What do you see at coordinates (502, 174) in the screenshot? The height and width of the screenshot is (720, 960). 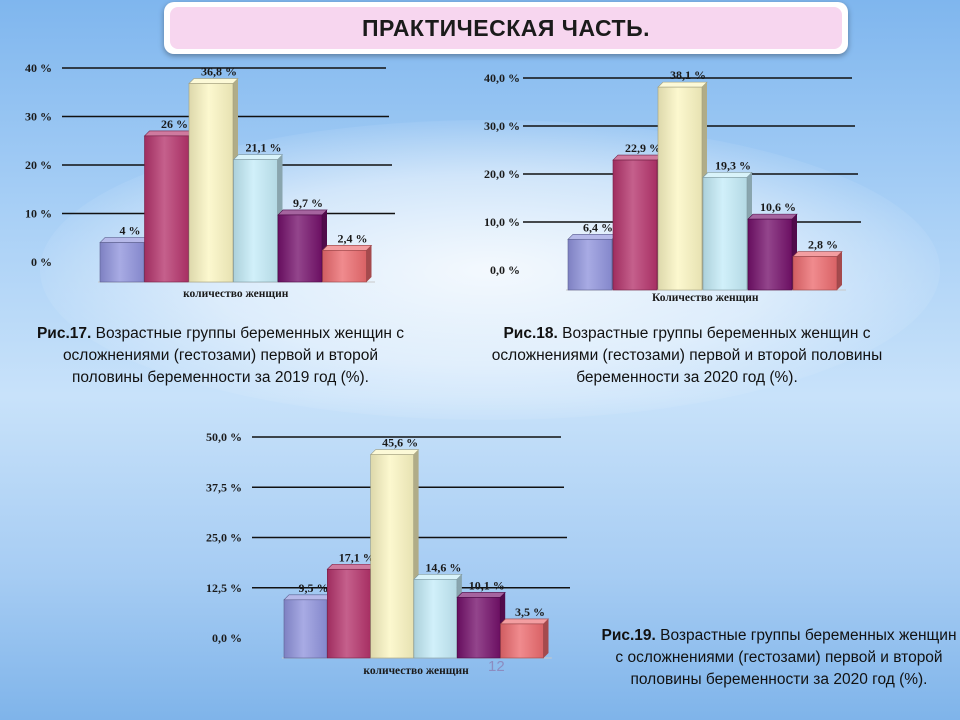 I see `y-tick-label: 20,0 %` at bounding box center [502, 174].